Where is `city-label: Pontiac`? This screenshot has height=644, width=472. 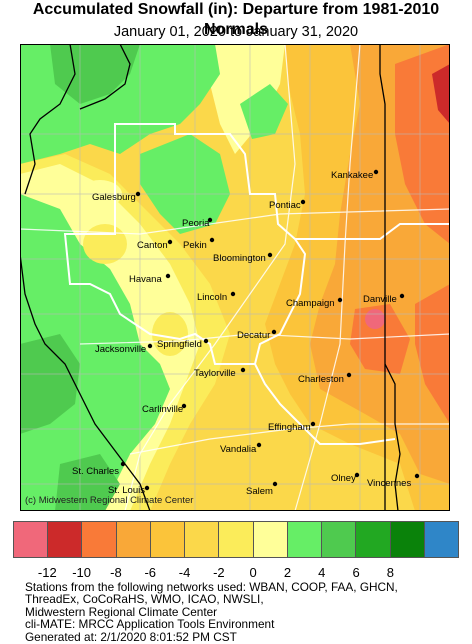
city-label: Pontiac is located at coordinates (285, 205).